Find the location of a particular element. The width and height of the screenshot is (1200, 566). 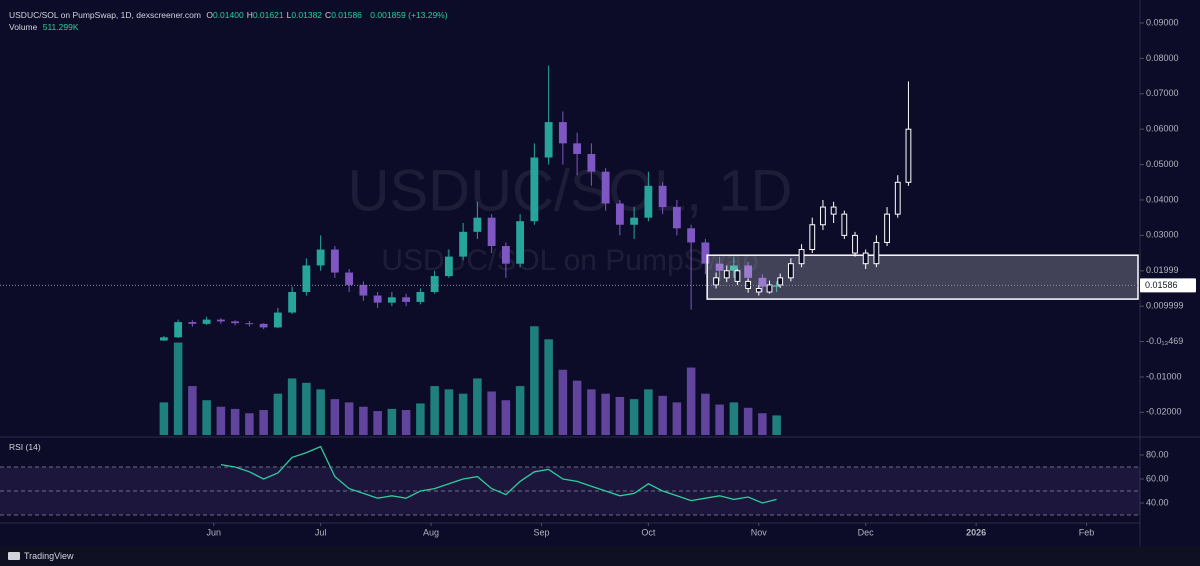

last-price-label: 0.01586 is located at coordinates (1161, 285).